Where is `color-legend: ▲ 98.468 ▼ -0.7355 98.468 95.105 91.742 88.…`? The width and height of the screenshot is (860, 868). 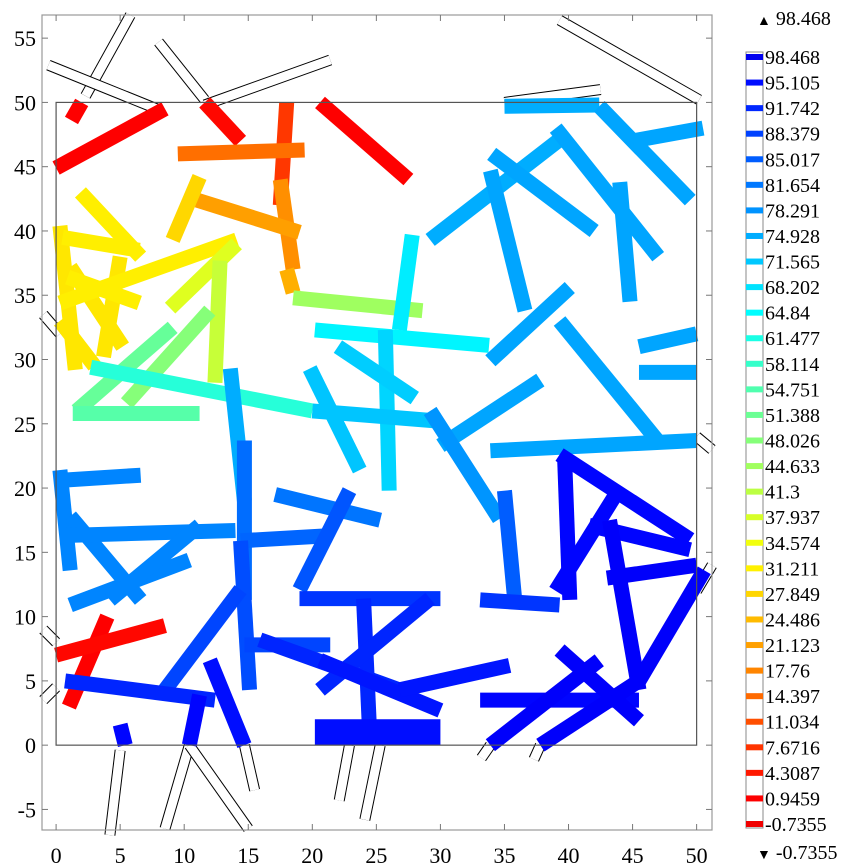 color-legend: ▲ 98.468 ▼ -0.7355 98.468 95.105 91.742 88.… is located at coordinates (791, 436).